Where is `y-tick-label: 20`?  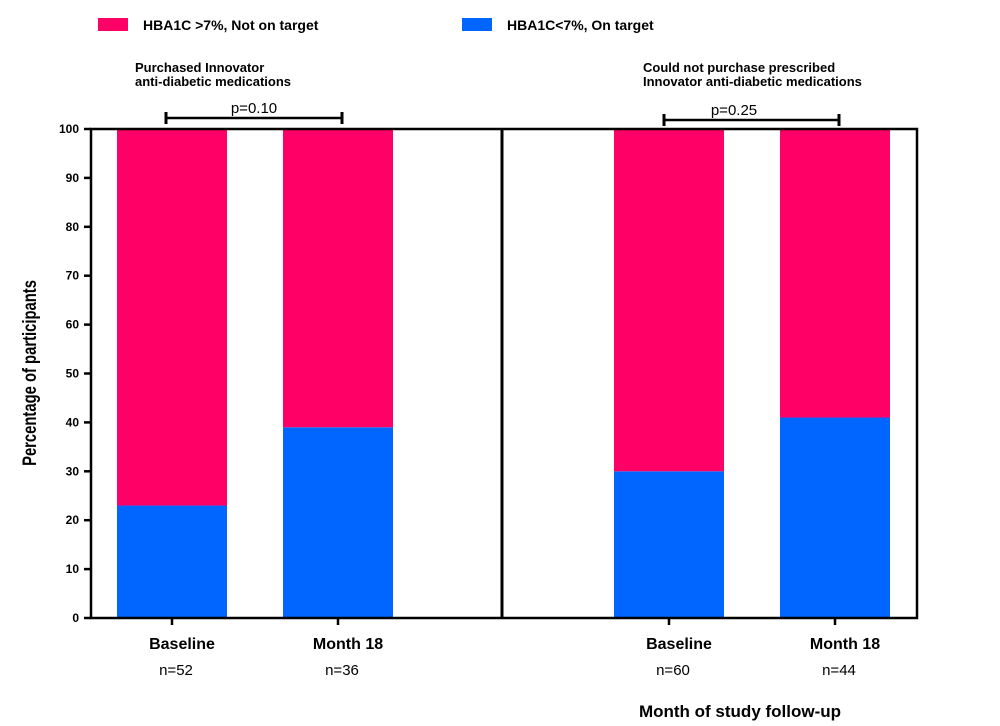
y-tick-label: 20 is located at coordinates (73, 520).